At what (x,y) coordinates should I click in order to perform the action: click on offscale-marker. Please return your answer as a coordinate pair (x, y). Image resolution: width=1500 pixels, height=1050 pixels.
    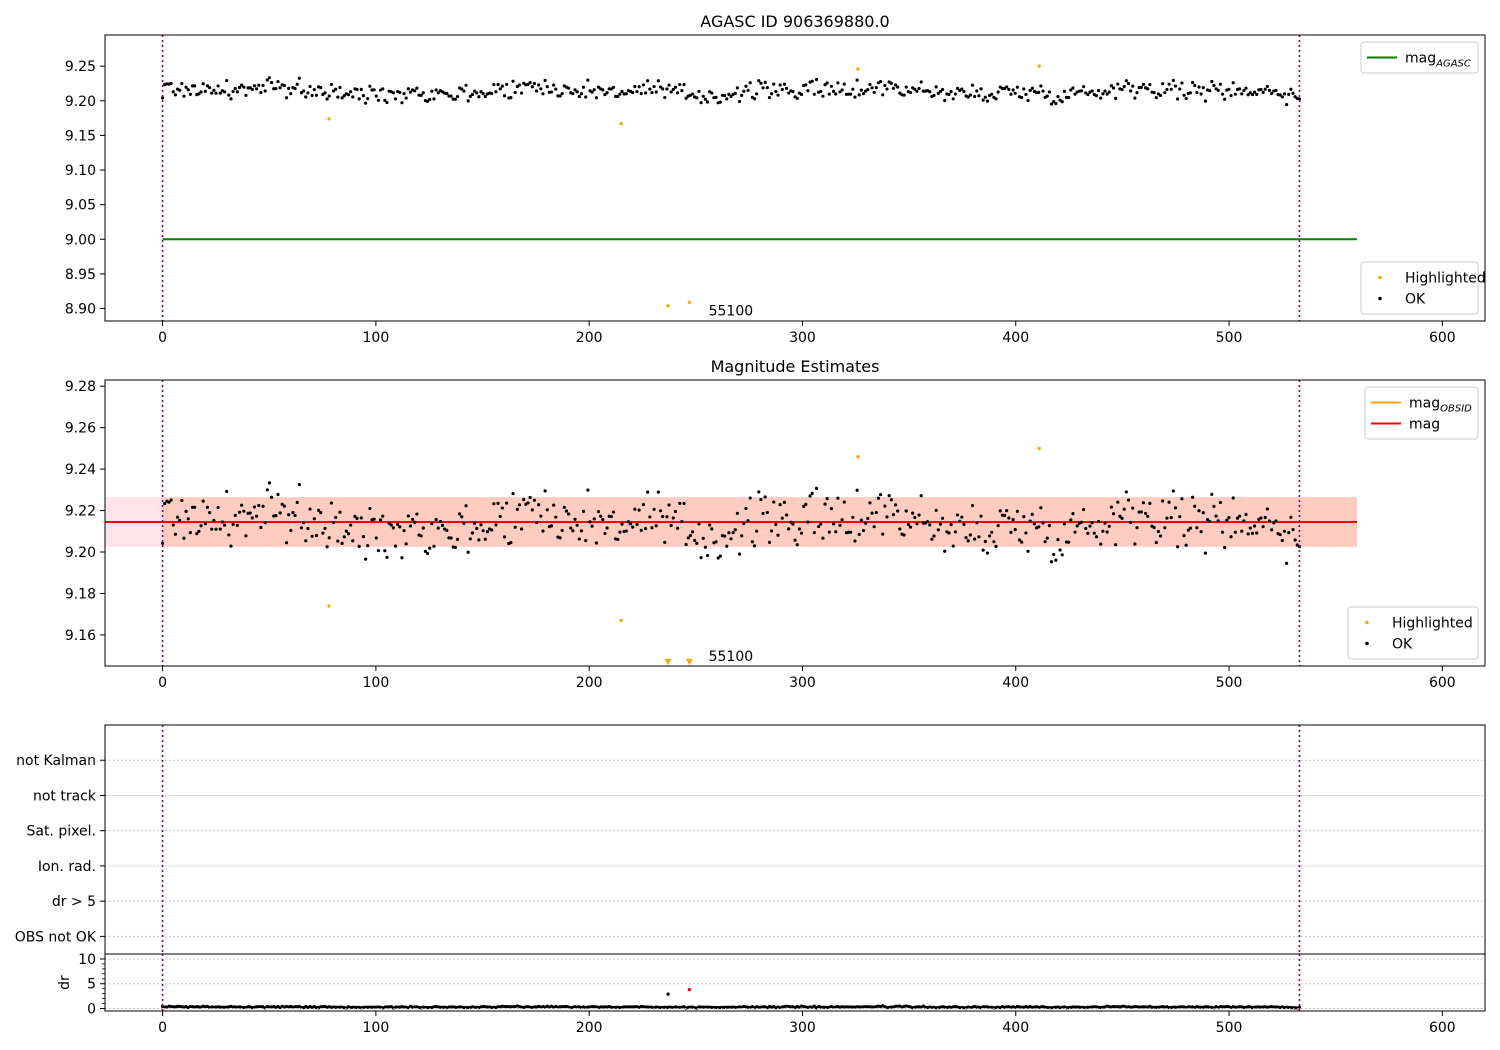
    Looking at the image, I should click on (668, 662).